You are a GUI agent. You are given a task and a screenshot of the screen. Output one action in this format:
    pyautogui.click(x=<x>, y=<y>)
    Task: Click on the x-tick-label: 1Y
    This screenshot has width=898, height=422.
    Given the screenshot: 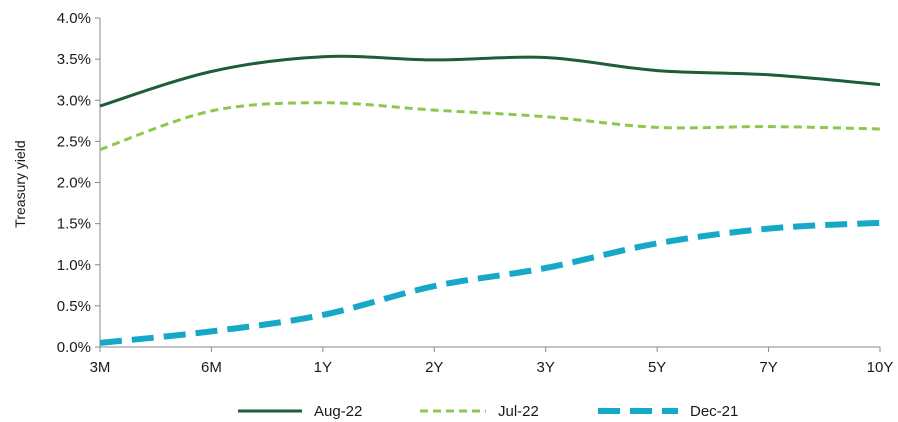 What is the action you would take?
    pyautogui.click(x=323, y=367)
    